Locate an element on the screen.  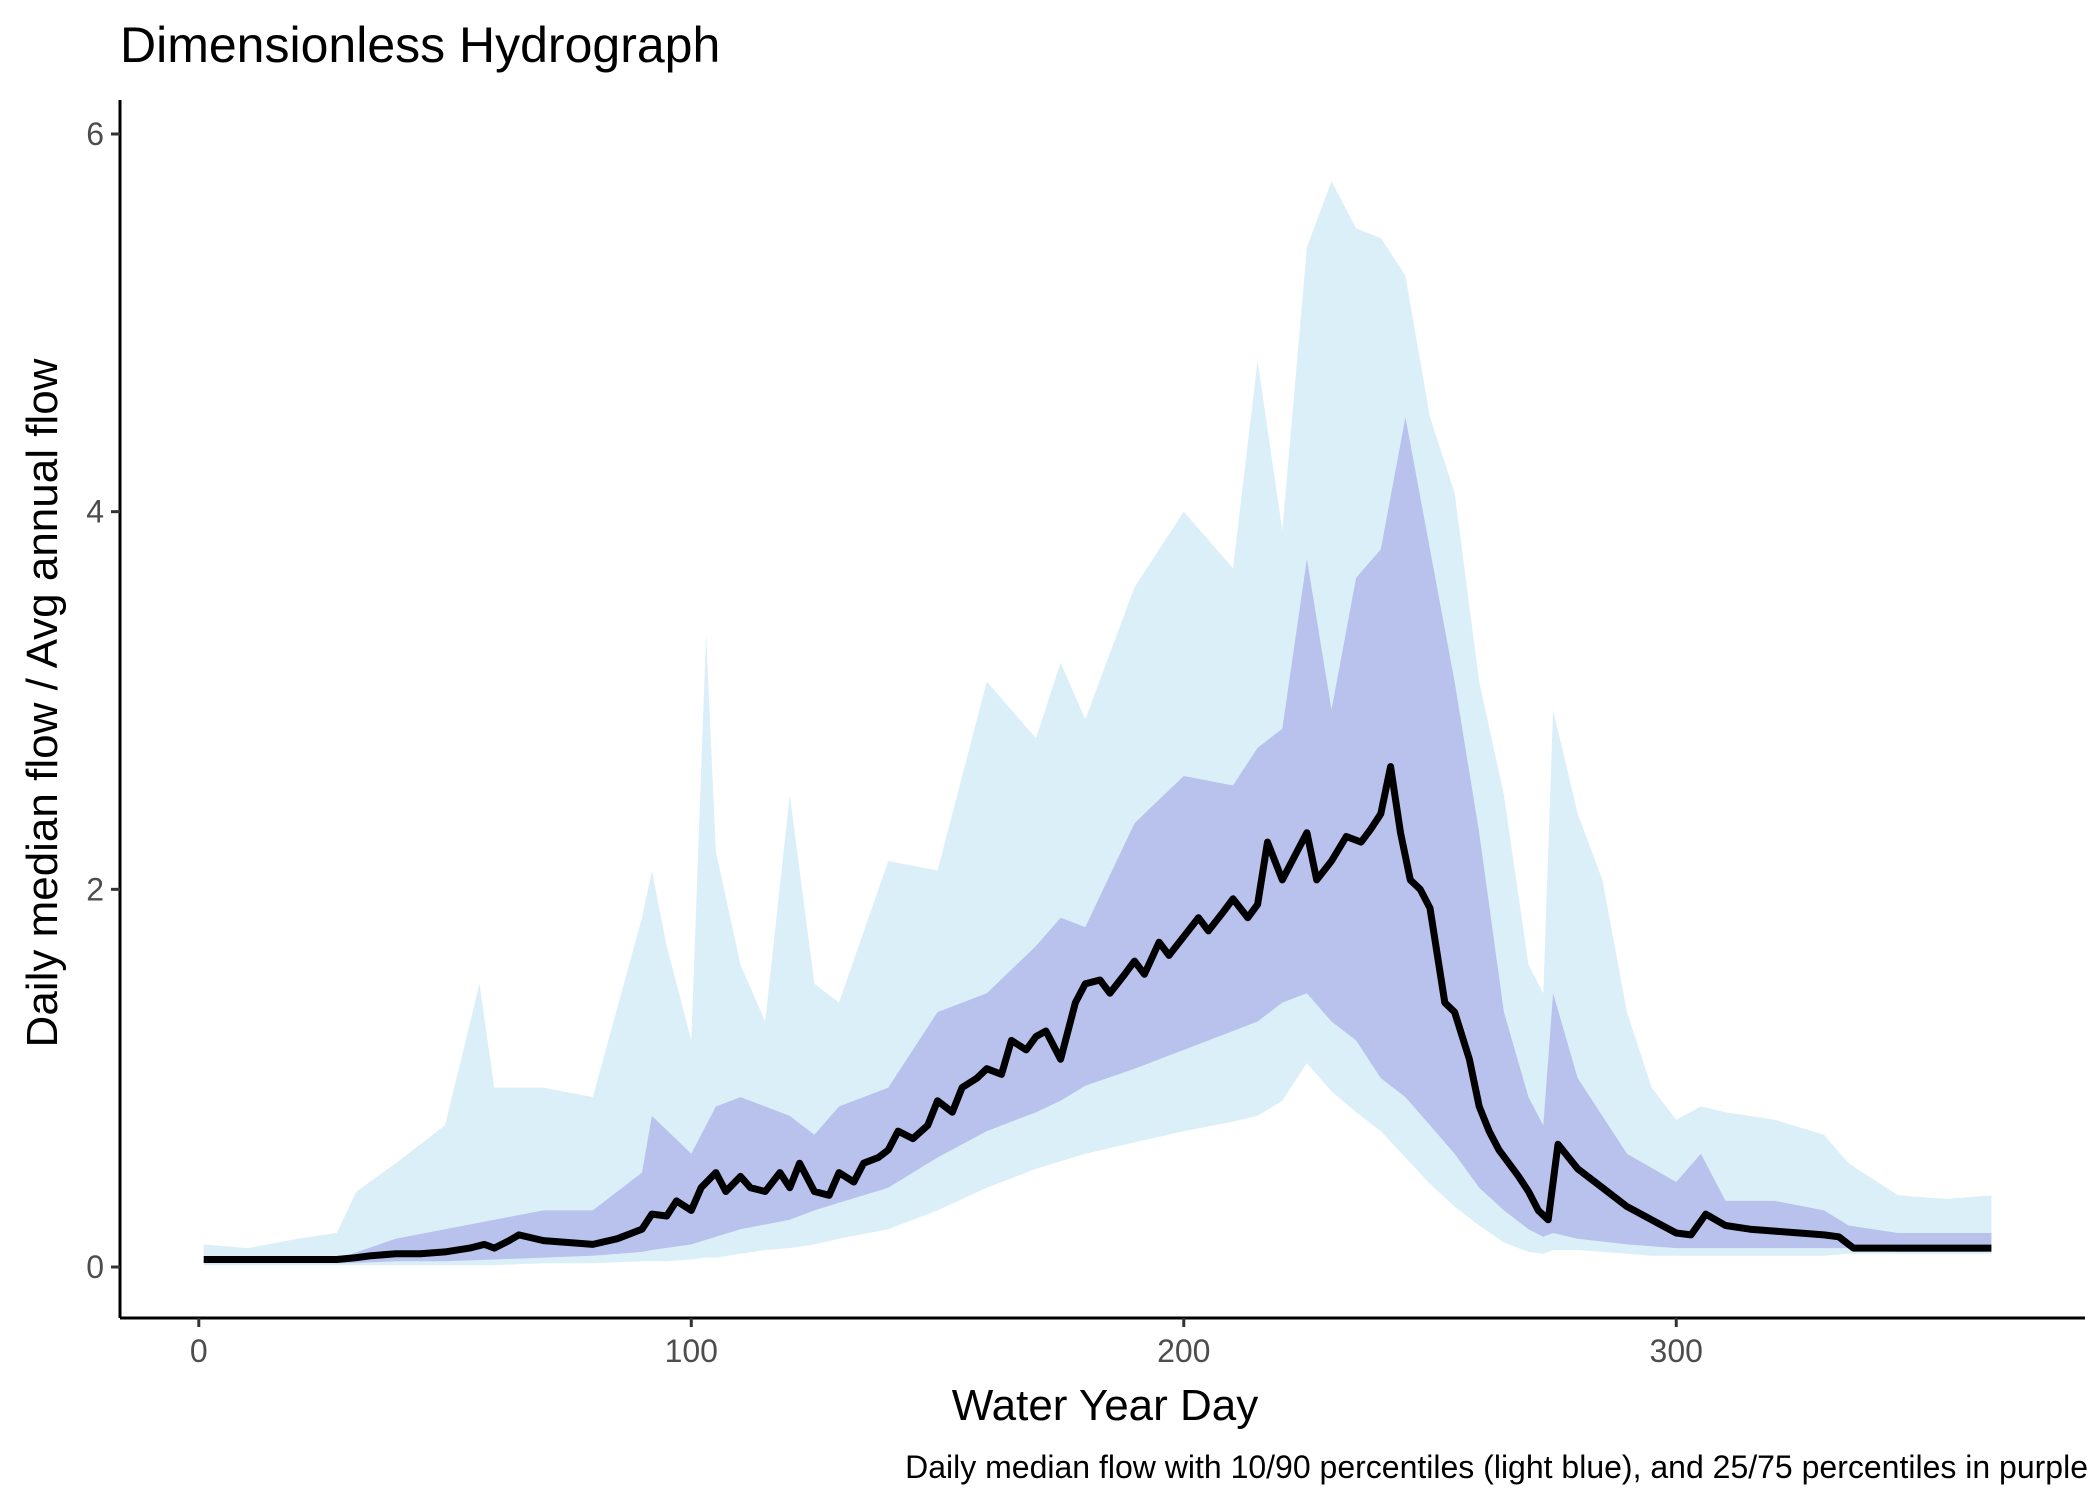
x-tick-label: 300 is located at coordinates (1676, 1351).